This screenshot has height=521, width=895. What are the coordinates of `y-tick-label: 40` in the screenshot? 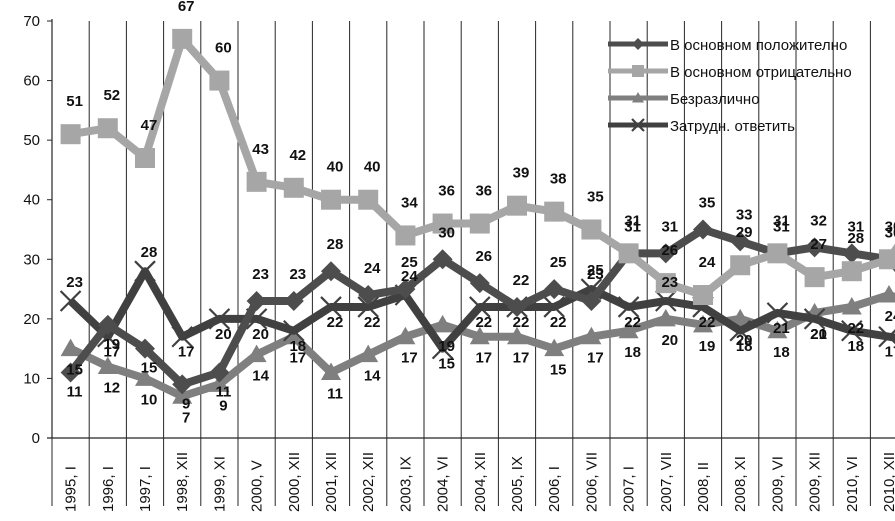 It's located at (31, 200).